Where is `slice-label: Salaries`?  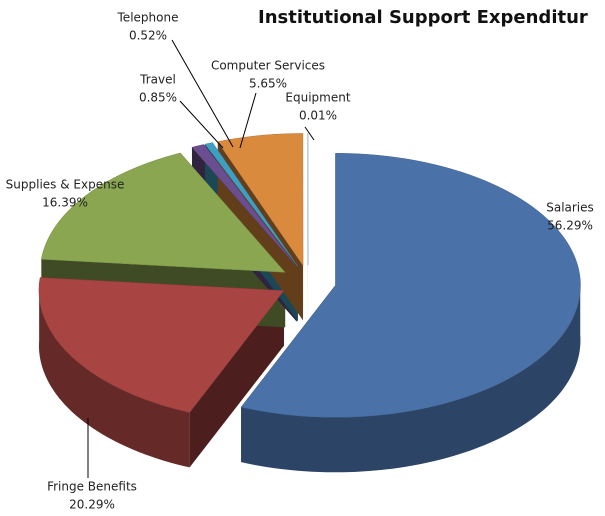 slice-label: Salaries is located at coordinates (570, 208).